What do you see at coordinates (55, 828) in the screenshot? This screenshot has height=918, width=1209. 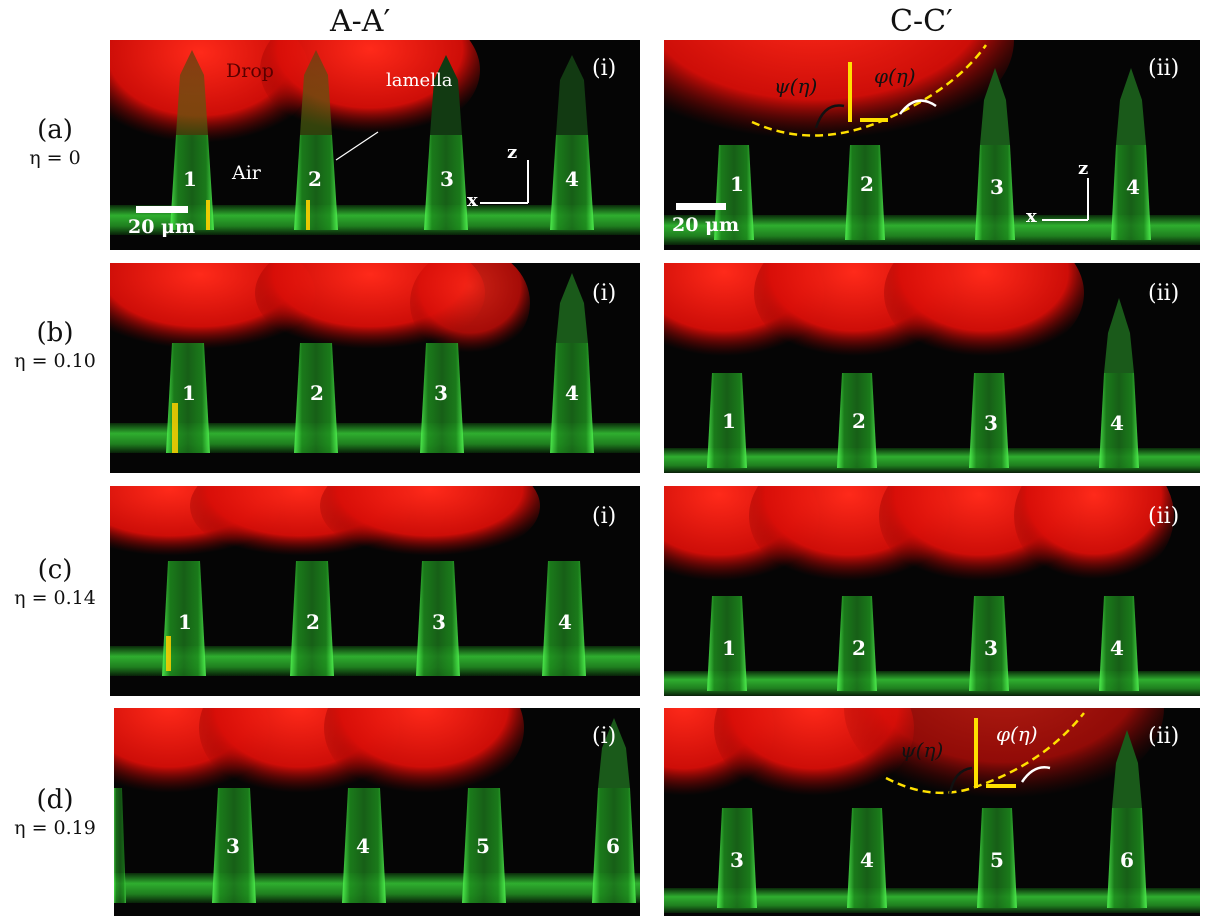 I see `row-eta: η = 0.19` at bounding box center [55, 828].